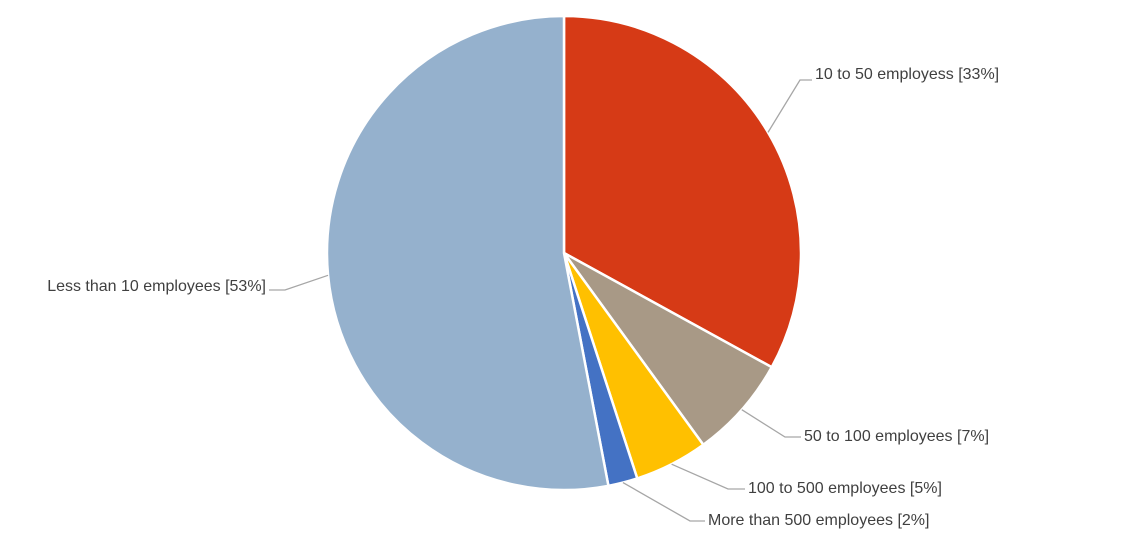  Describe the element at coordinates (896, 436) in the screenshot. I see `data-label: 50 to 100 employees [7%]` at that location.